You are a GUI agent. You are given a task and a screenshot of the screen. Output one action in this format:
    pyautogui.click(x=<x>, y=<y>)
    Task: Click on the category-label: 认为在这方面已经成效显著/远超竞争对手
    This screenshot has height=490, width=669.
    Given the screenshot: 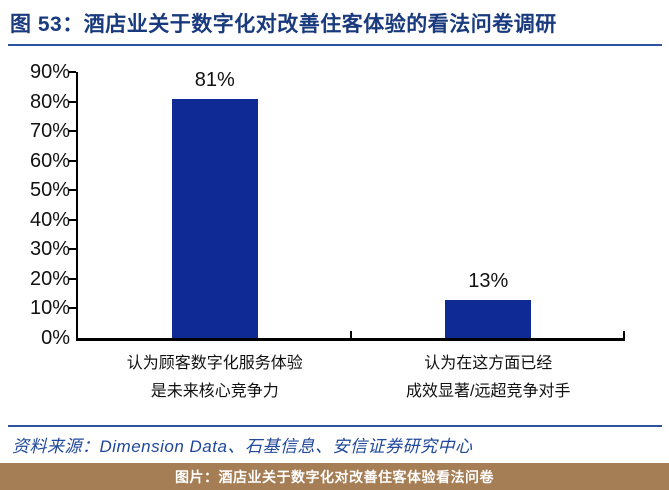 What is the action you would take?
    pyautogui.click(x=488, y=378)
    